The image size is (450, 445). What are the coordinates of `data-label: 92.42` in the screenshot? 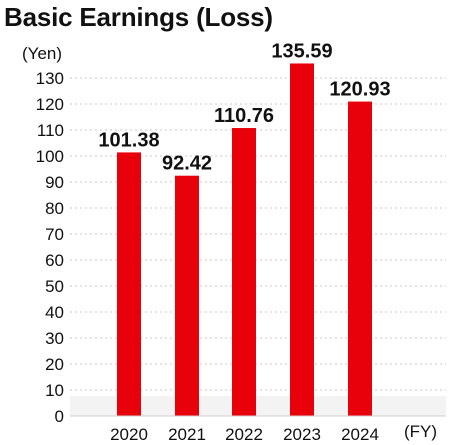 It's located at (187, 164).